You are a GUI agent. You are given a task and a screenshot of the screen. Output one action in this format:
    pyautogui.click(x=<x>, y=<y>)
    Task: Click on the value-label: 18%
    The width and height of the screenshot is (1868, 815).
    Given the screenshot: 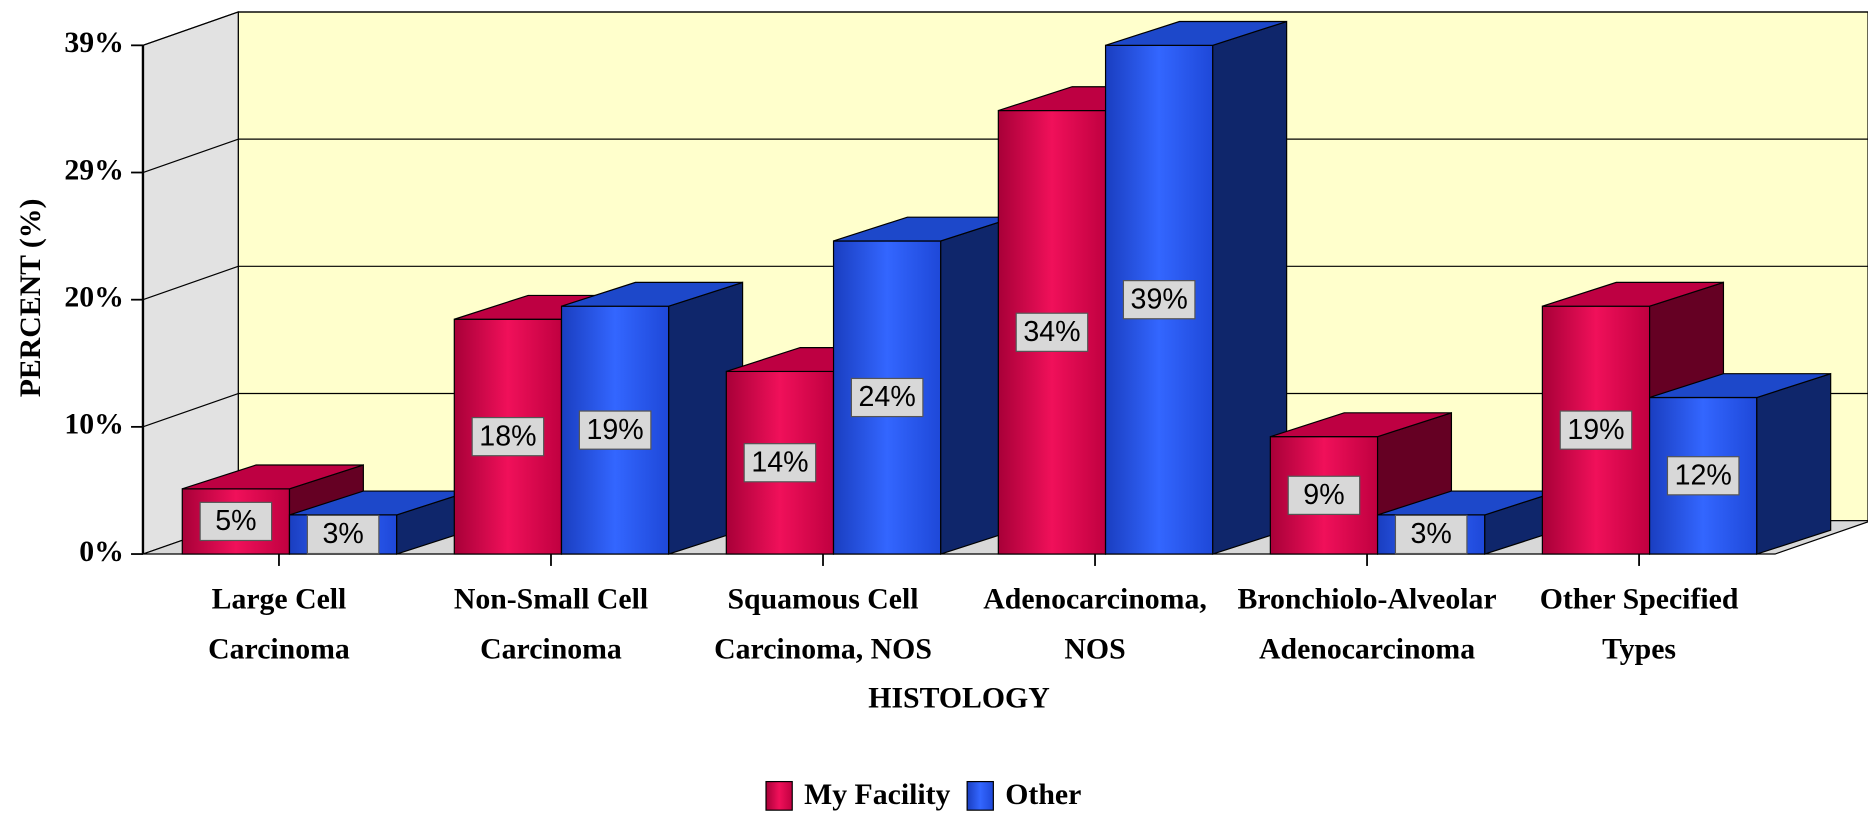 What is the action you would take?
    pyautogui.click(x=507, y=436)
    